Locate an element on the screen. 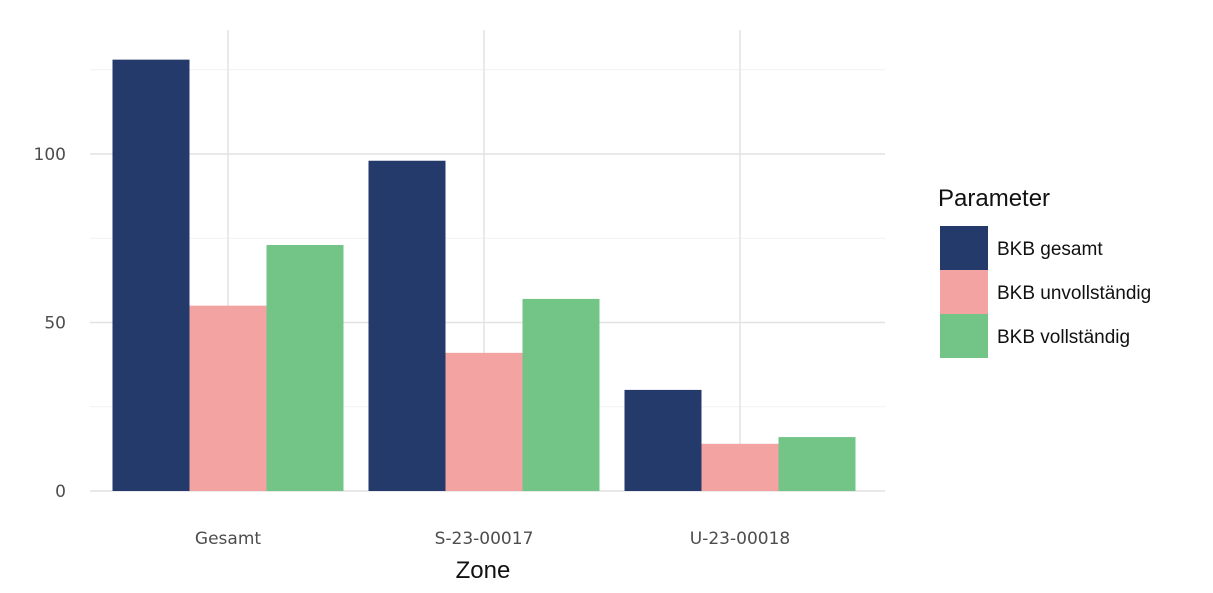  x-axis: Gesamt S-23-00017 U-23-00018 is located at coordinates (492, 539).